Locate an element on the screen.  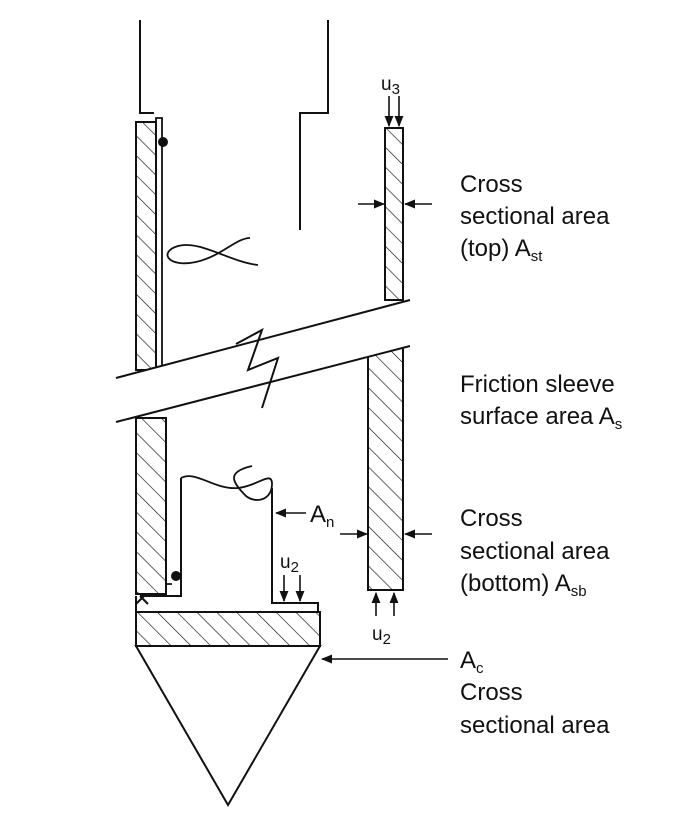
label-cone-area-line2: sectional area is located at coordinates (535, 725).